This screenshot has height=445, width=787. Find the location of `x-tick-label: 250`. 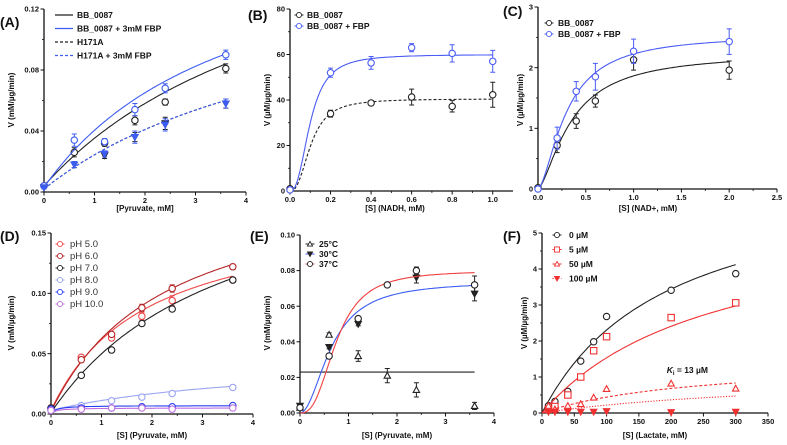

x-tick-label: 250 is located at coordinates (703, 421).